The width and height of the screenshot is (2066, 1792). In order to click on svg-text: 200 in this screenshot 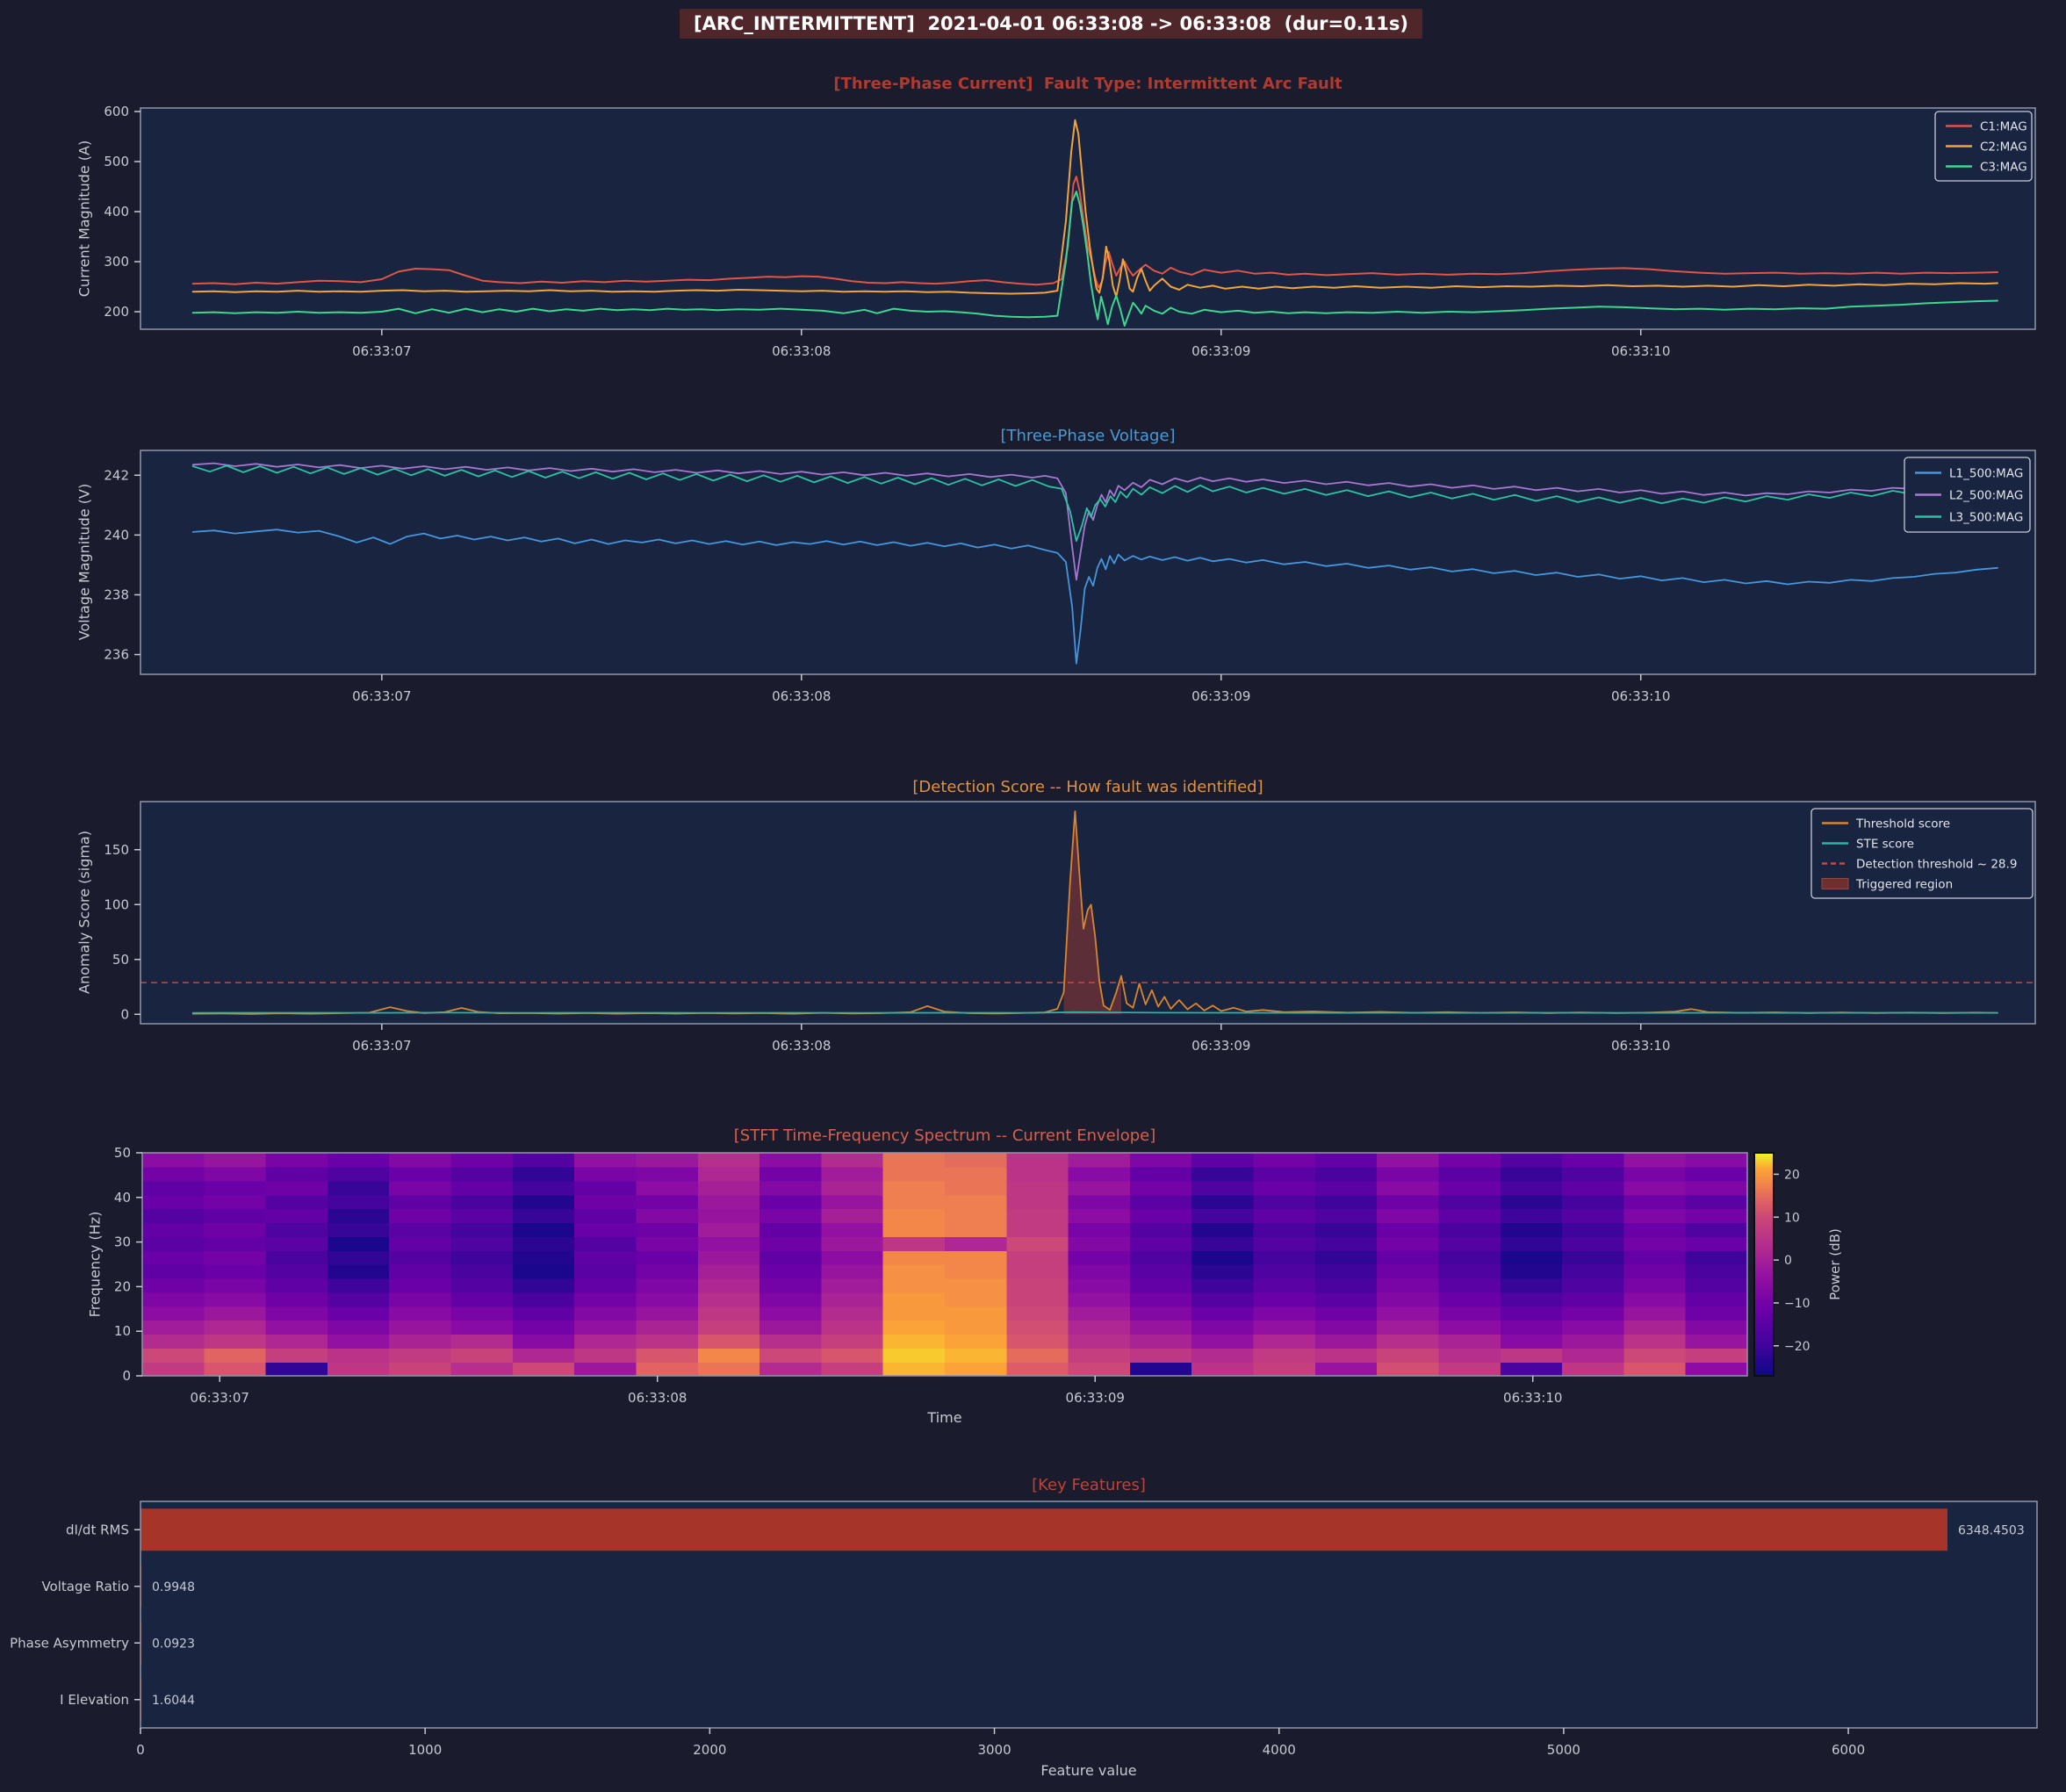, I will do `click(117, 312)`.